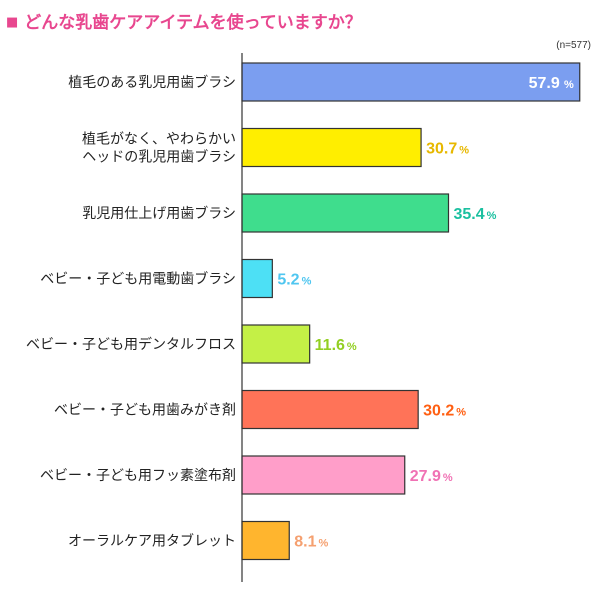 This screenshot has height=605, width=599. I want to click on category-label: 植毛がなく、やわらかい, so click(159, 140).